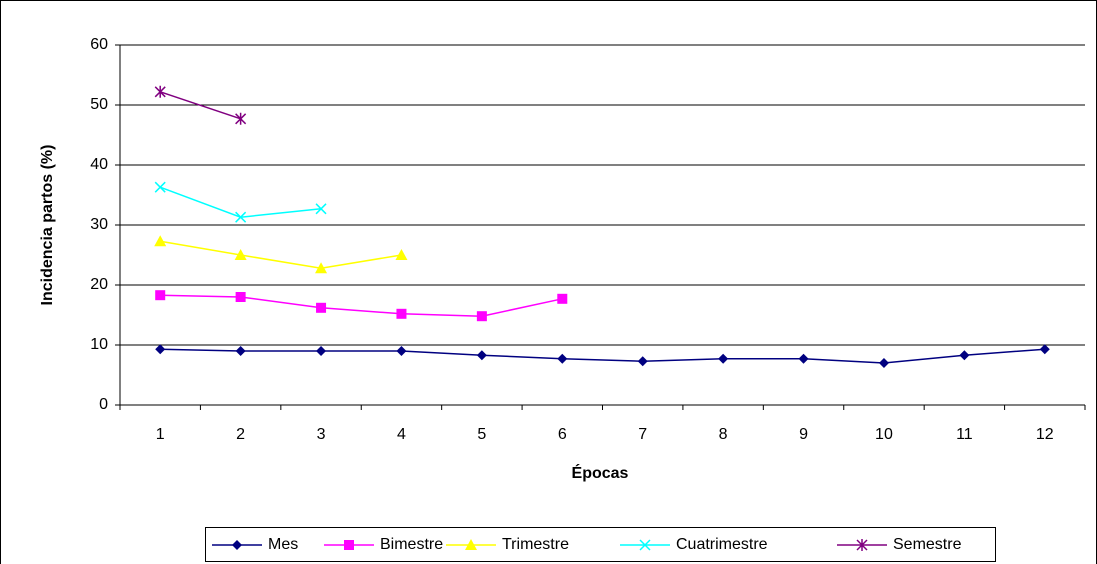  I want to click on x-tick-label: 6, so click(562, 434).